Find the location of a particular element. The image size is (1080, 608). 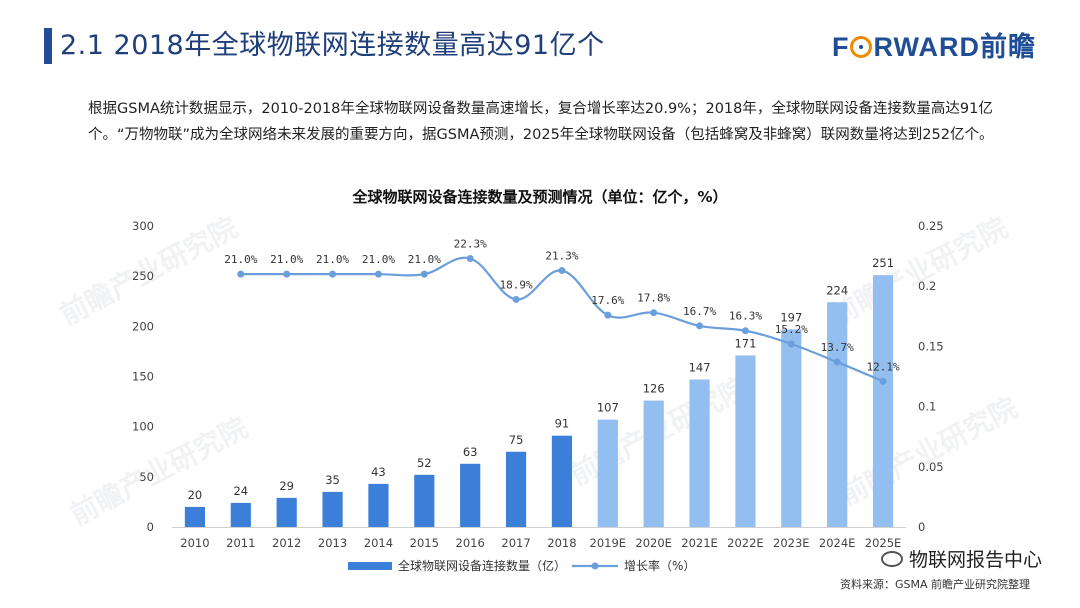

logo-text-rest: RWARD前瞻 is located at coordinates (954, 47).